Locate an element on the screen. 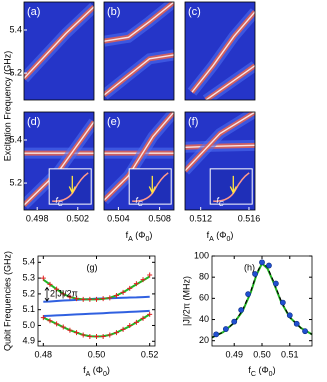 The image size is (327, 382). x-axis-label: fC (Φ0) is located at coordinates (261, 371).